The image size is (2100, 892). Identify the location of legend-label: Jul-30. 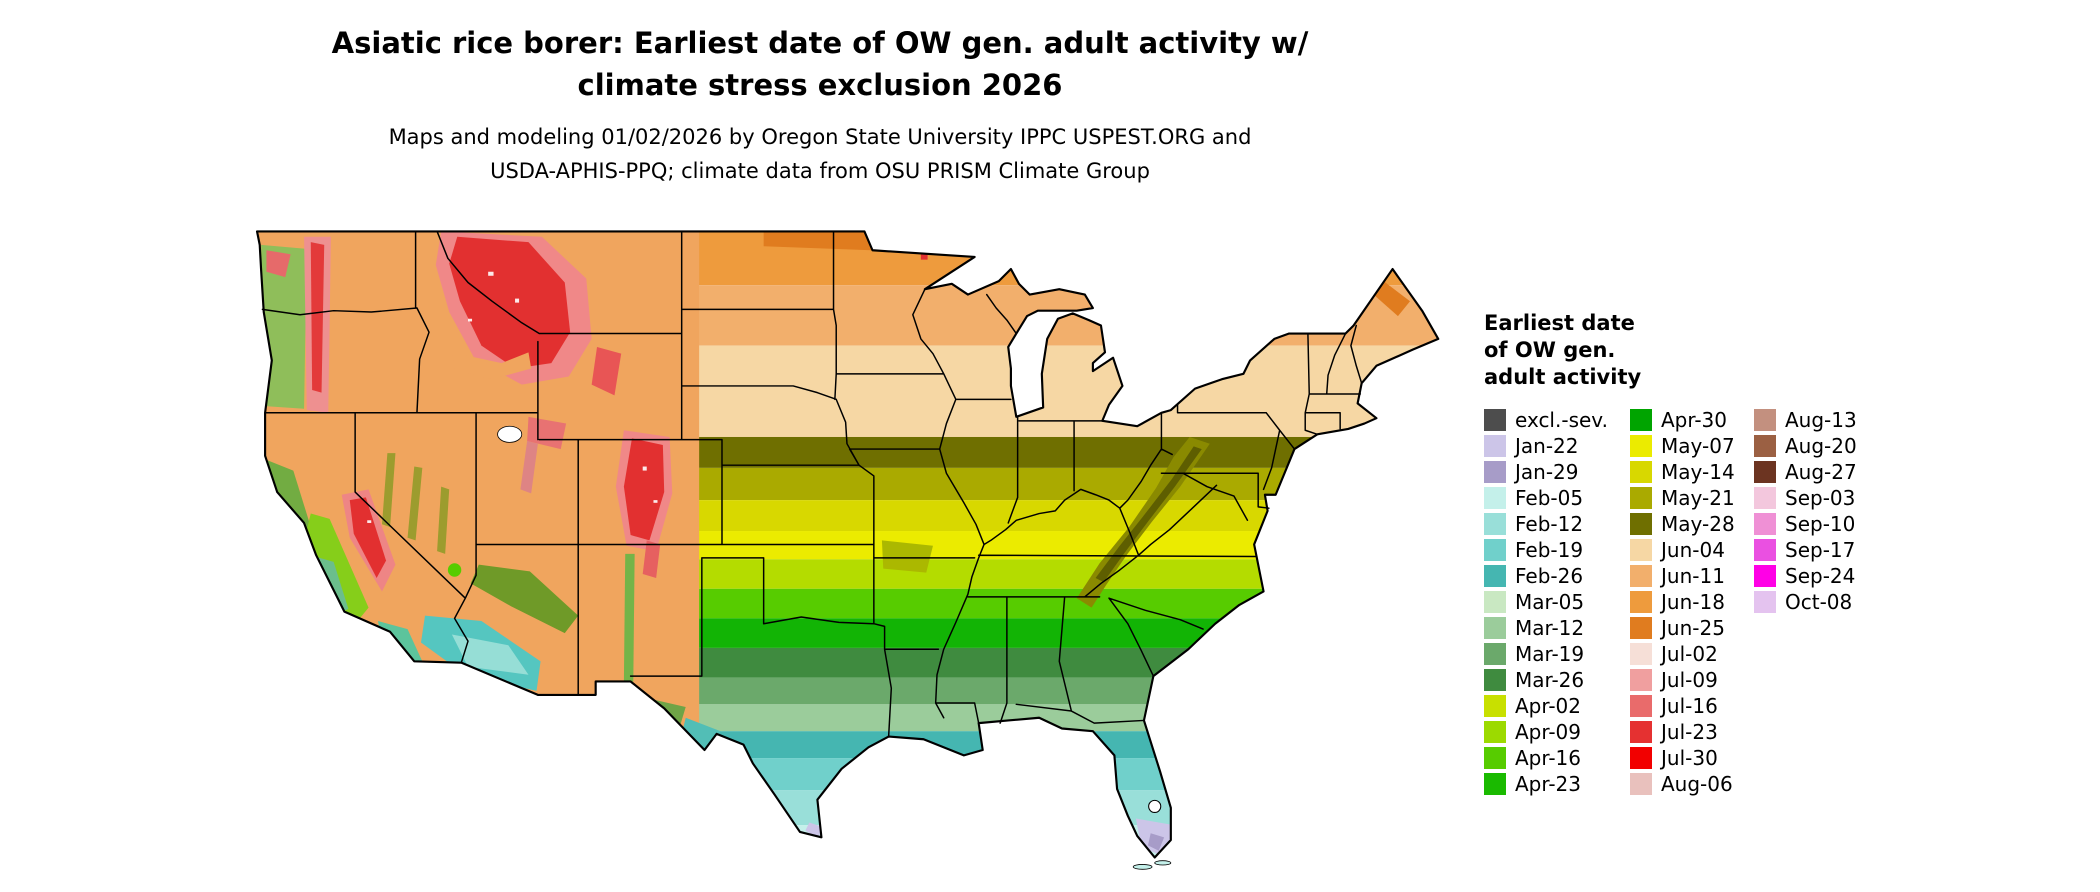
(1689, 758).